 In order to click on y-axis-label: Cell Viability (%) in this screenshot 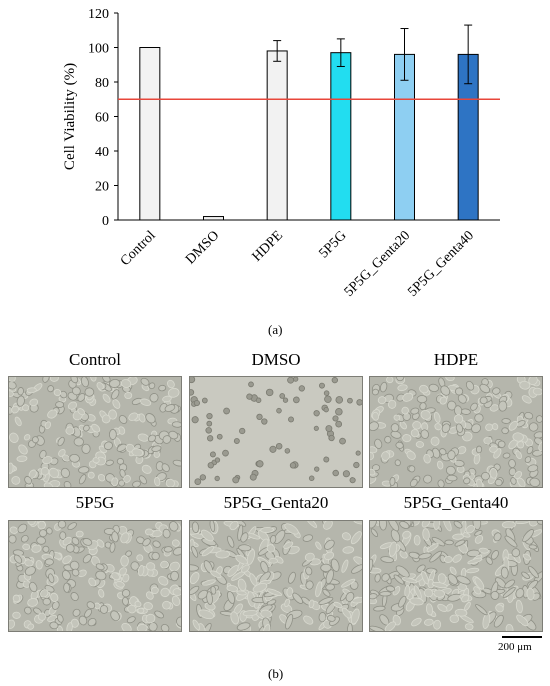, I will do `click(70, 116)`.